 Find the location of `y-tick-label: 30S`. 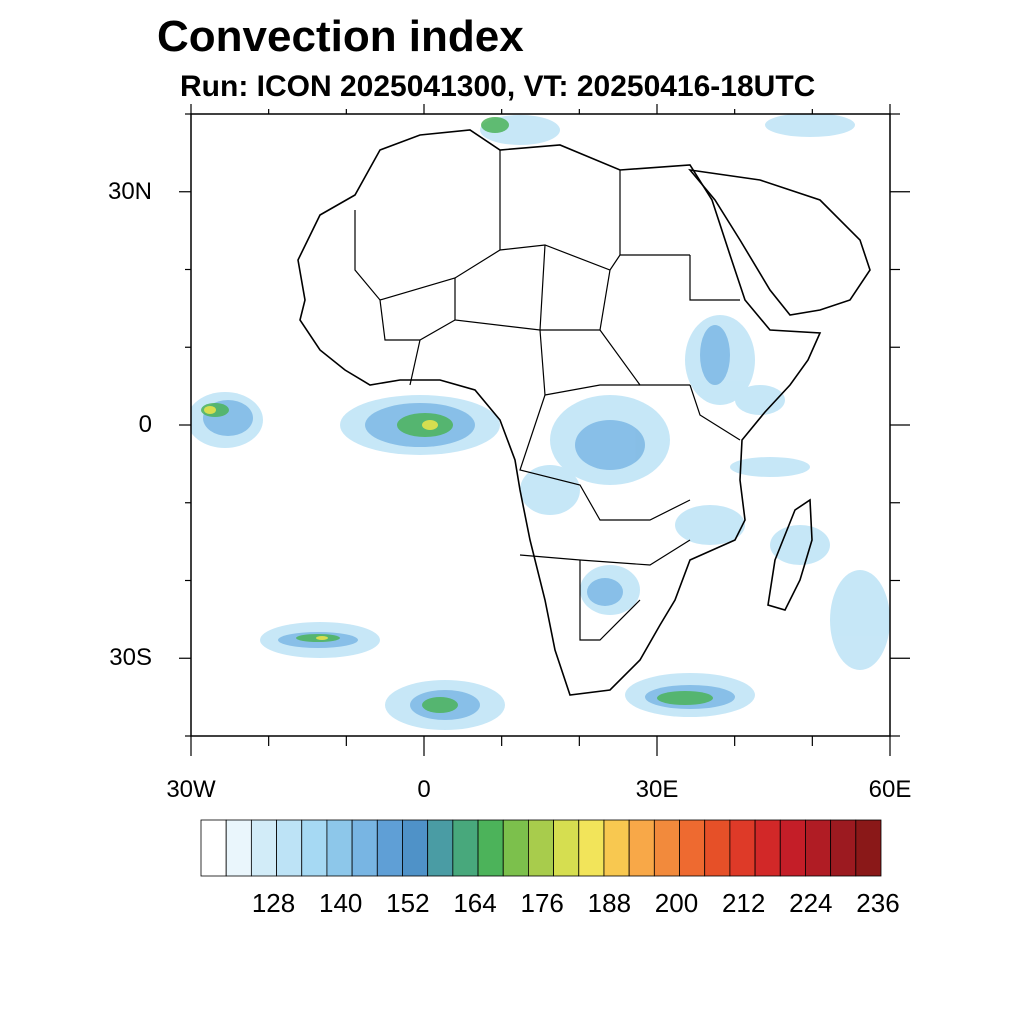

y-tick-label: 30S is located at coordinates (130, 658).